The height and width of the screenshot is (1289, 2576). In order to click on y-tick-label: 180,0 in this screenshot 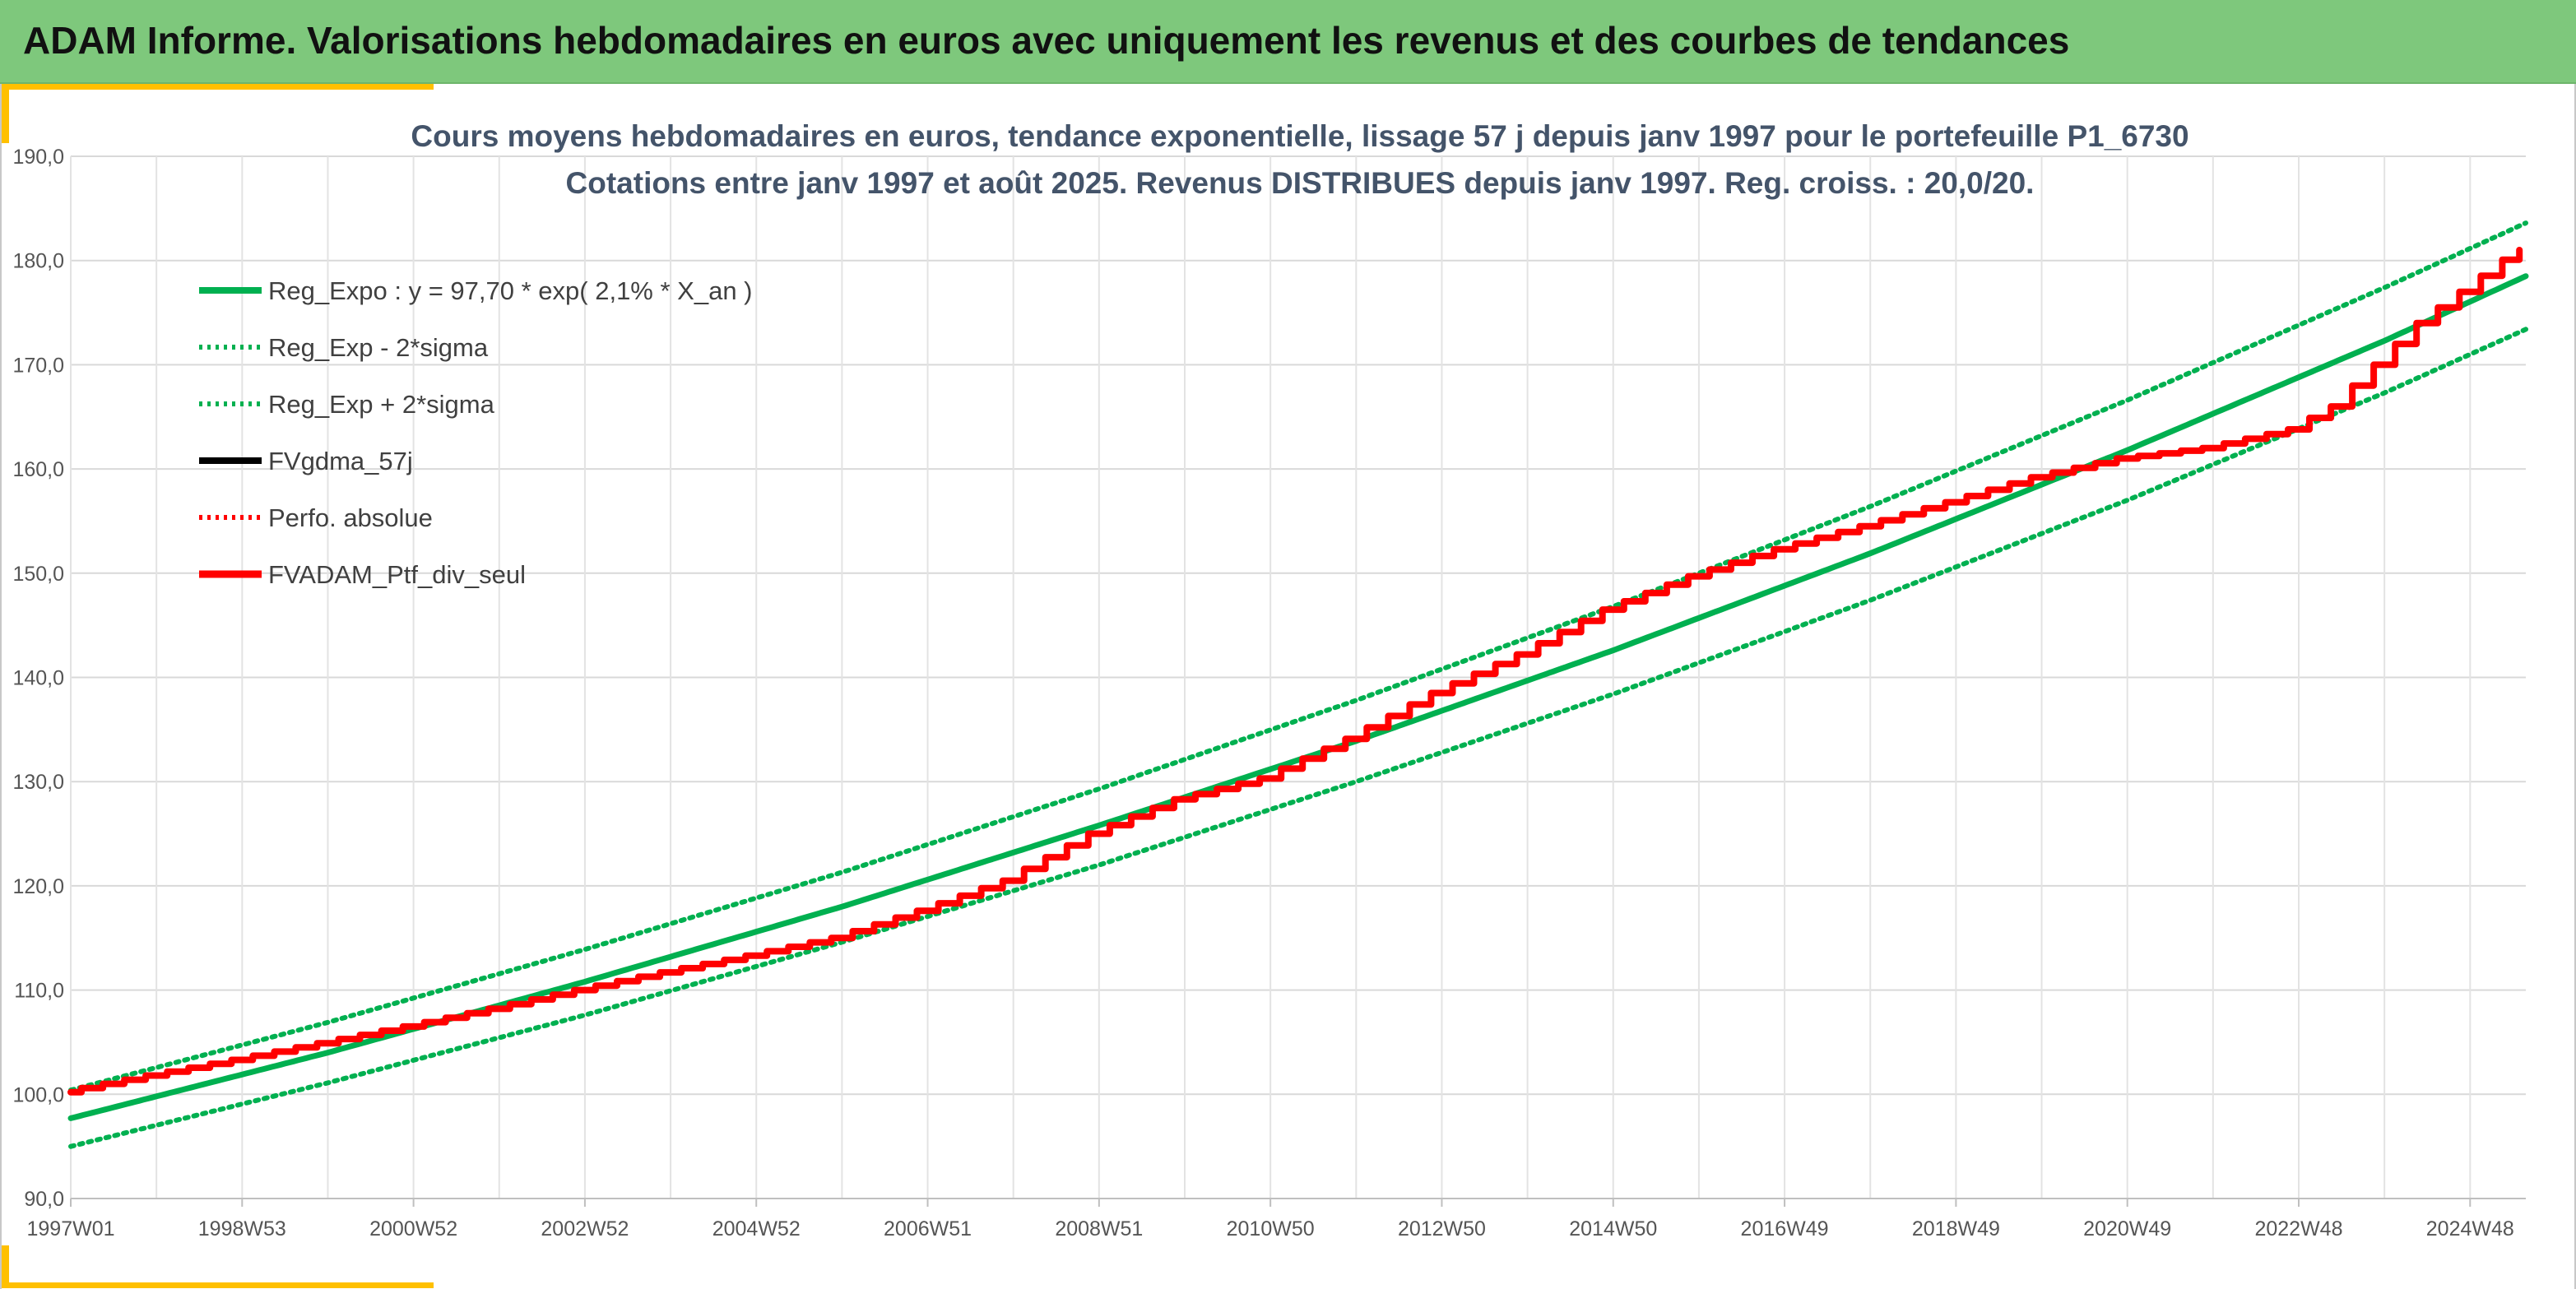, I will do `click(38, 261)`.